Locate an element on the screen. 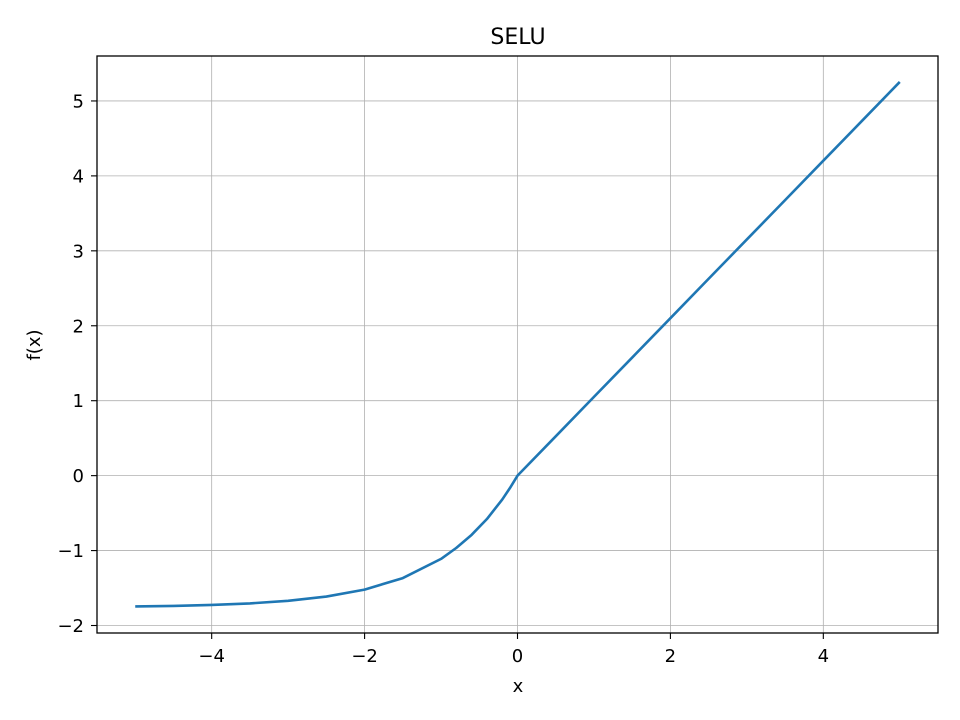 The width and height of the screenshot is (960, 720). y-tick-label: 5 is located at coordinates (78, 101).